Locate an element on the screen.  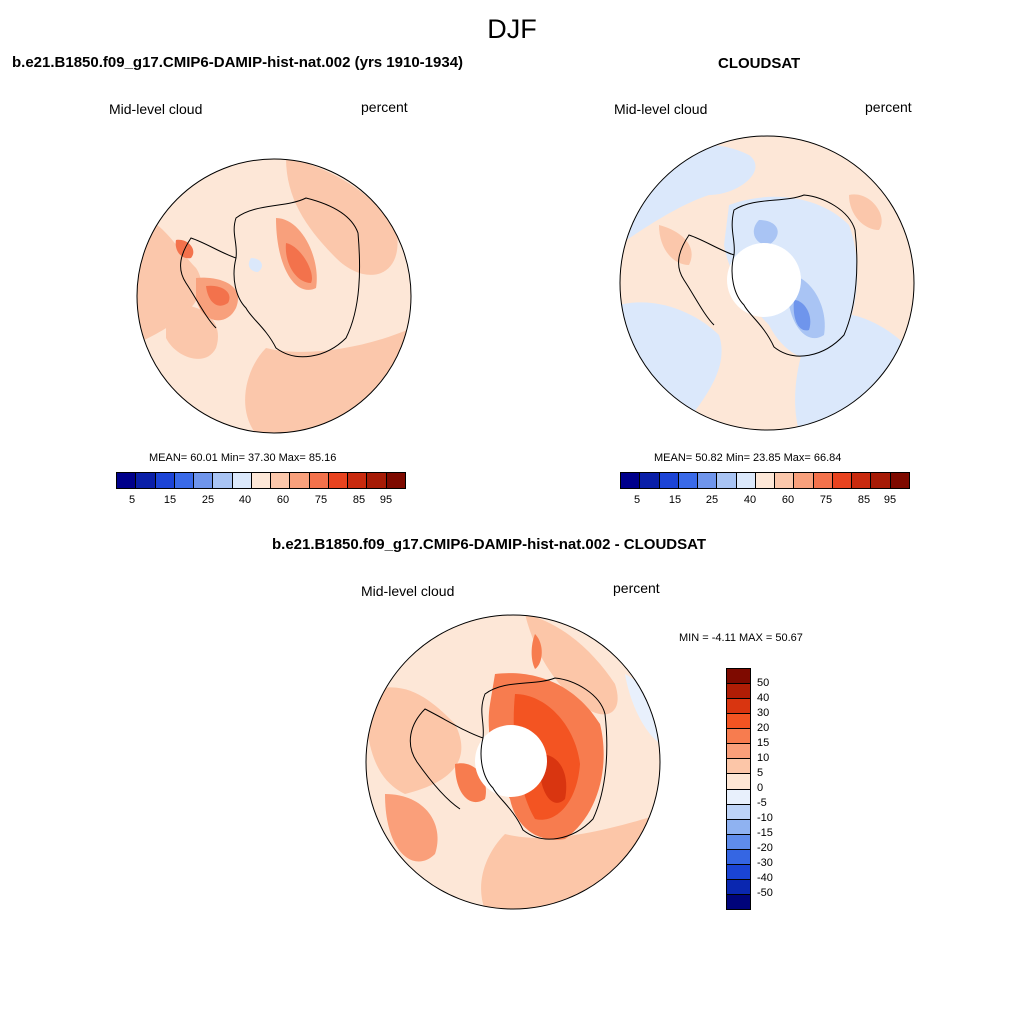
cb3-tick: -15 is located at coordinates (765, 833).